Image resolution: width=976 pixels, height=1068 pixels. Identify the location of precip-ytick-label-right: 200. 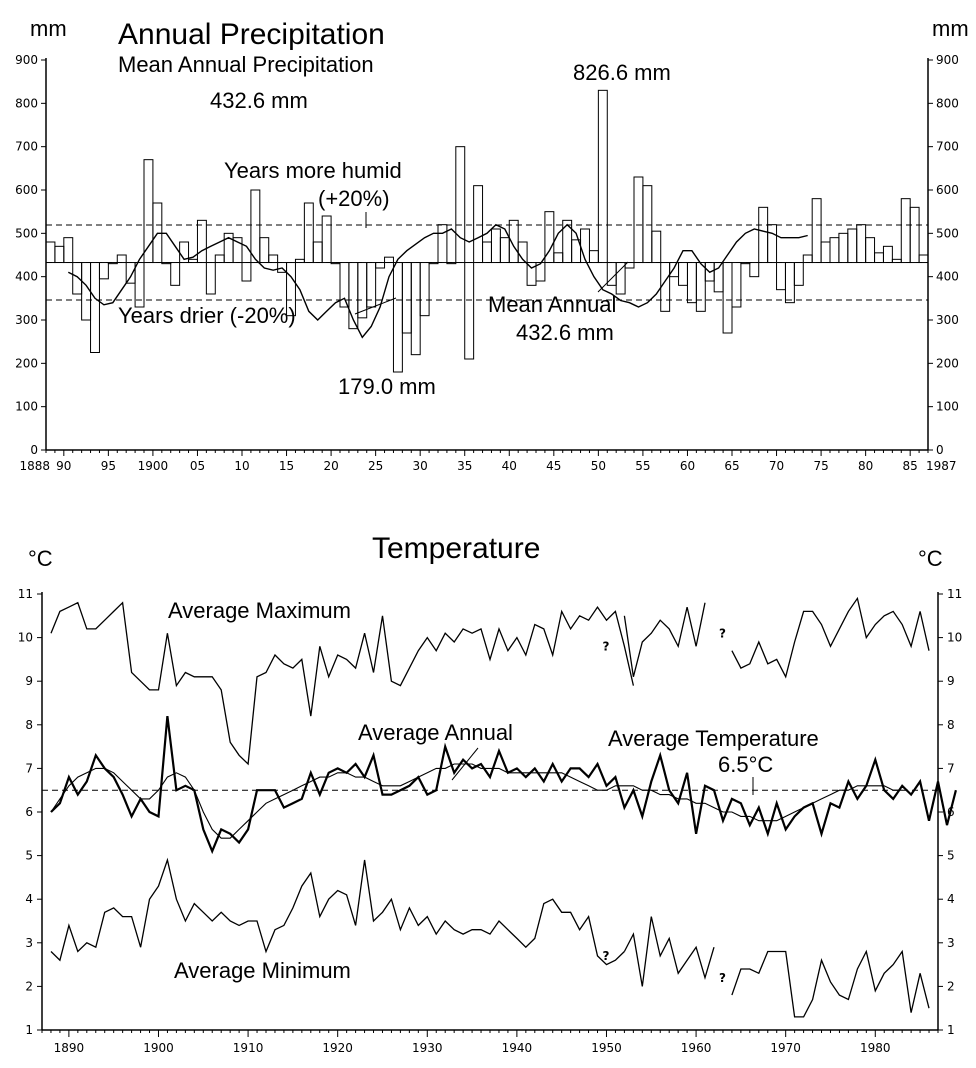
(947, 363).